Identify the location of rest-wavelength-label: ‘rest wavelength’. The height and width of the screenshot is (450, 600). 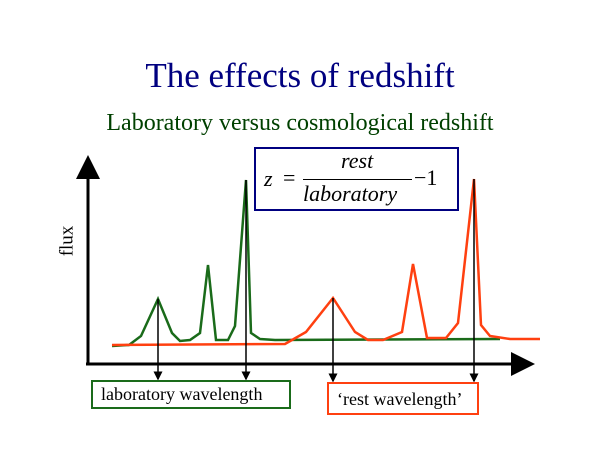
(403, 398).